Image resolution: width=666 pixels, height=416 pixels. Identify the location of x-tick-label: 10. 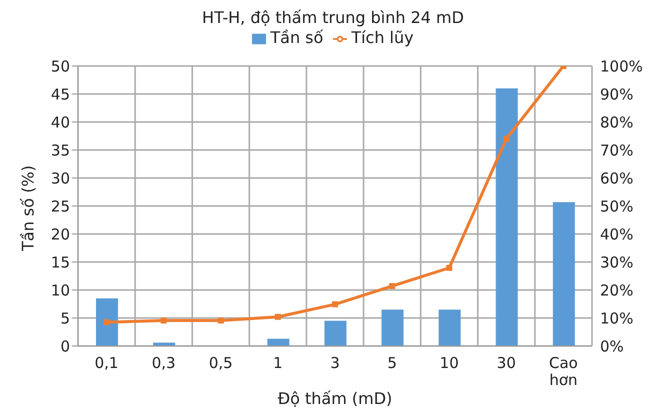
(449, 363).